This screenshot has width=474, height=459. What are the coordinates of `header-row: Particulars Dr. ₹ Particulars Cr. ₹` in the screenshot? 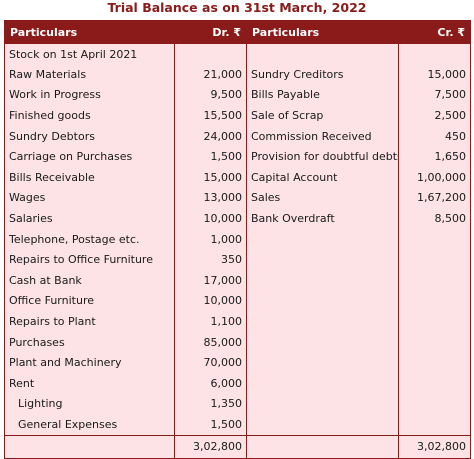 It's located at (237, 32).